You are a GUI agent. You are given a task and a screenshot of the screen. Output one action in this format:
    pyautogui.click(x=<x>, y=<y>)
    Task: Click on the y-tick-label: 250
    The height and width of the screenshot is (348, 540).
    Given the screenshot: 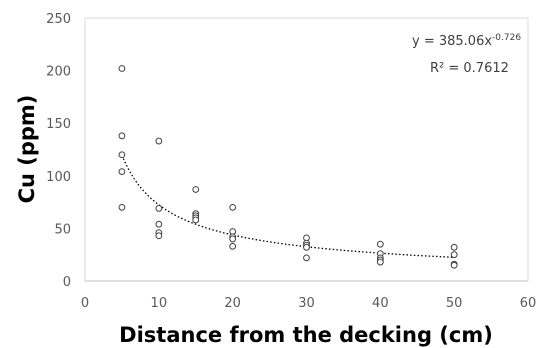 What is the action you would take?
    pyautogui.click(x=58, y=19)
    